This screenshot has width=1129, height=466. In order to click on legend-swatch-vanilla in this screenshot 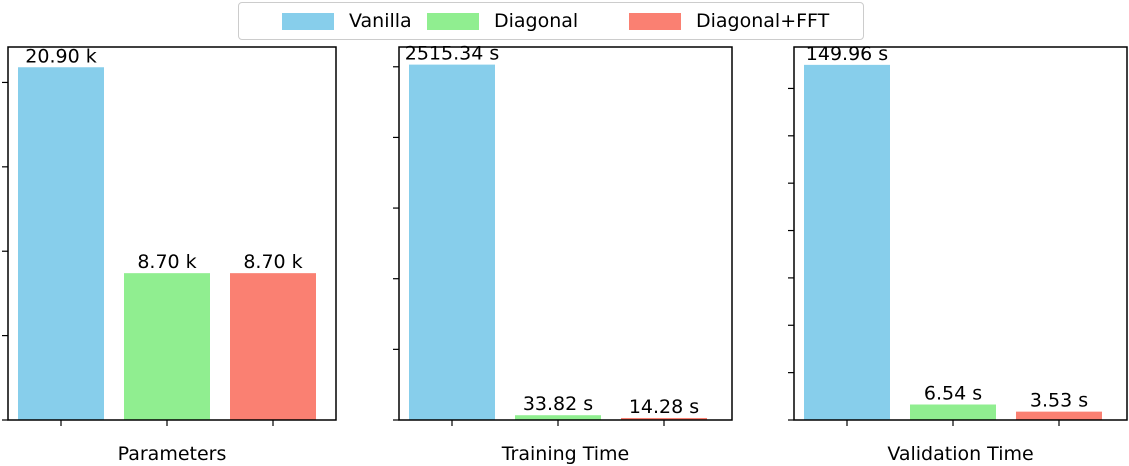, I will do `click(308, 21)`.